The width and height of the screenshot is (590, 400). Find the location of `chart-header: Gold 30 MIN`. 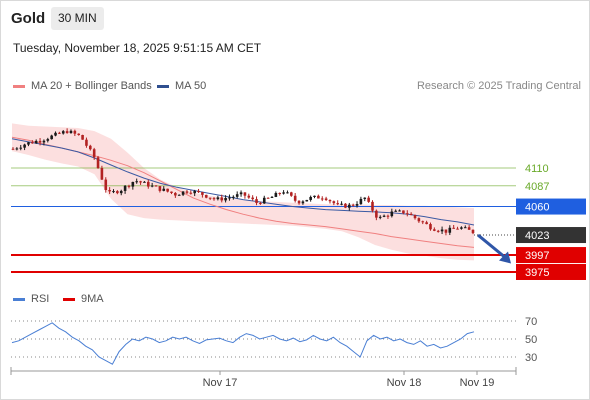

chart-header: Gold 30 MIN is located at coordinates (295, 18).